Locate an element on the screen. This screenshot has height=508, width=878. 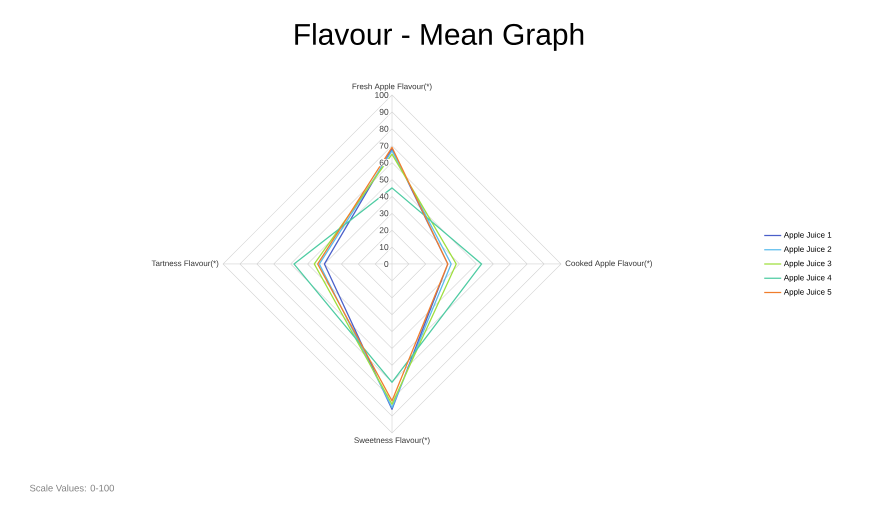
y-tick-label: 30 is located at coordinates (384, 213).